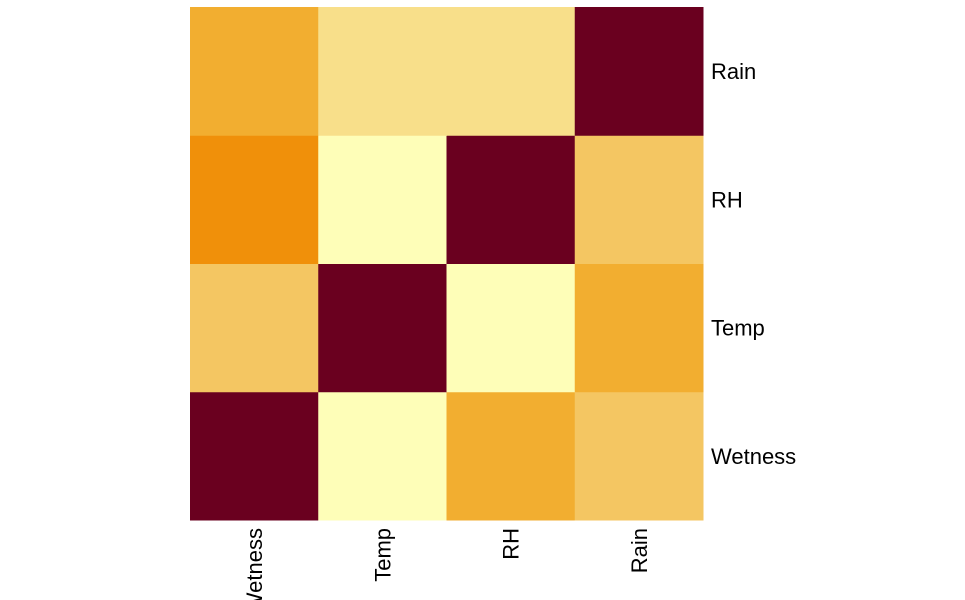 The height and width of the screenshot is (600, 965). Describe the element at coordinates (639, 456) in the screenshot. I see `heatmap-cell-wetness-rain` at that location.